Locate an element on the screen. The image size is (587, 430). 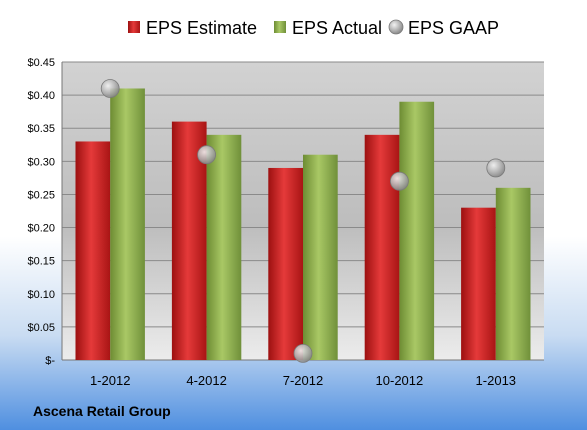
y-tick-label: $0.35 is located at coordinates (41, 129).